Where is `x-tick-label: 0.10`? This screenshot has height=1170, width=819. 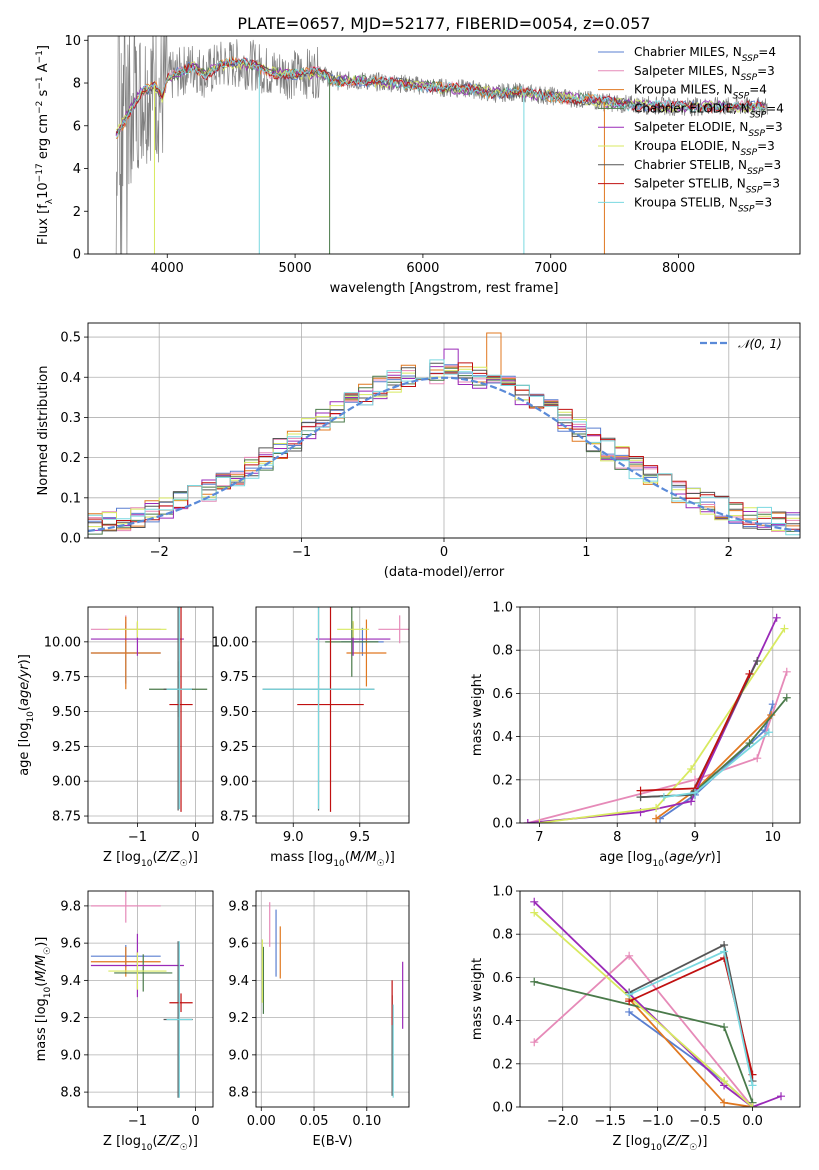
x-tick-label: 0.10 is located at coordinates (366, 1121).